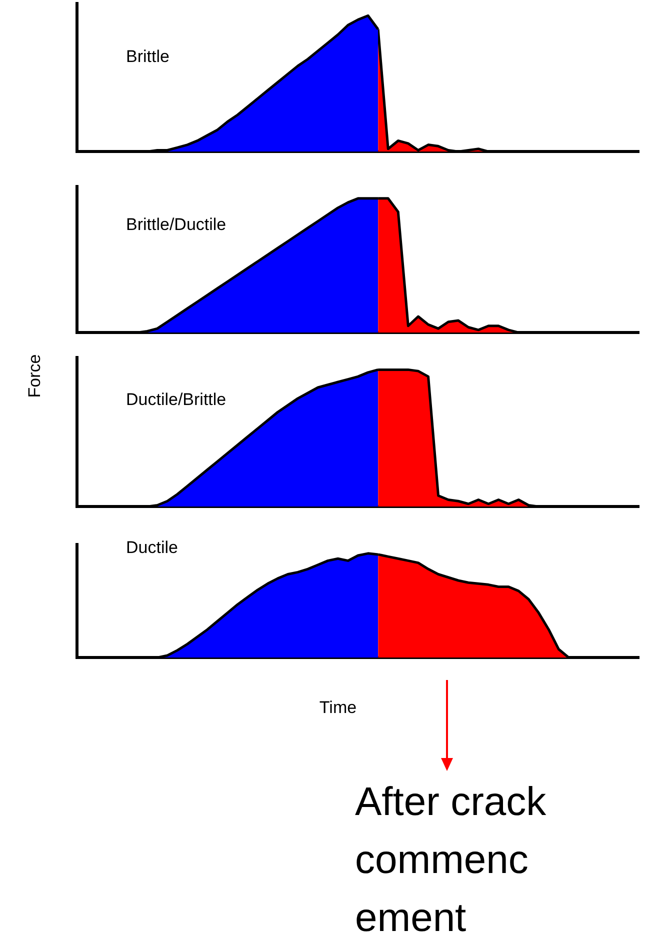 This screenshot has height=943, width=651. What do you see at coordinates (148, 57) in the screenshot?
I see `text: Brittle` at bounding box center [148, 57].